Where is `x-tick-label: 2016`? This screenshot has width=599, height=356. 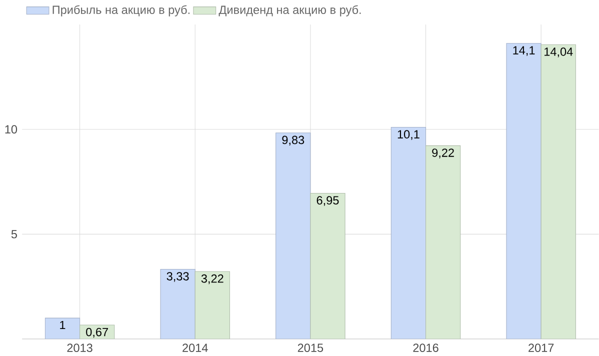
x-tick-label: 2016 is located at coordinates (425, 347).